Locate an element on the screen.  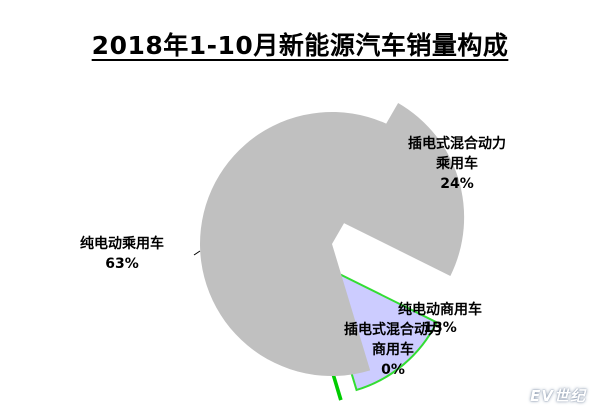
chart-title: 2018年1-10月新能源汽车销量构成 is located at coordinates (300, 45).